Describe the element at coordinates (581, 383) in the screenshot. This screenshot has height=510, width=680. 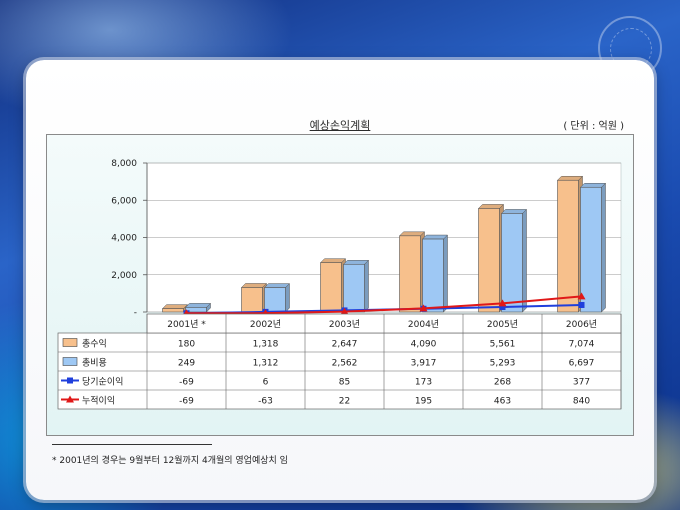
I see `data-label: 377` at that location.